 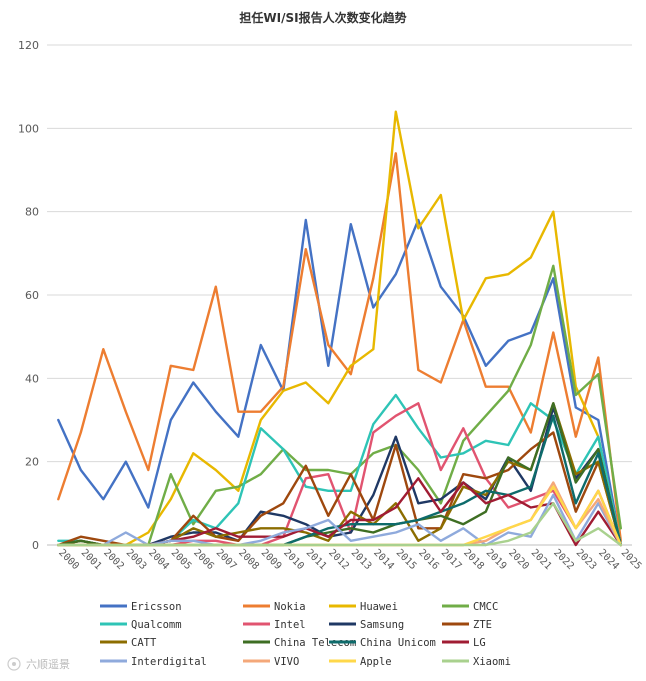 I want to click on legend-label-qualcomm: Qualcomm, so click(x=156, y=625).